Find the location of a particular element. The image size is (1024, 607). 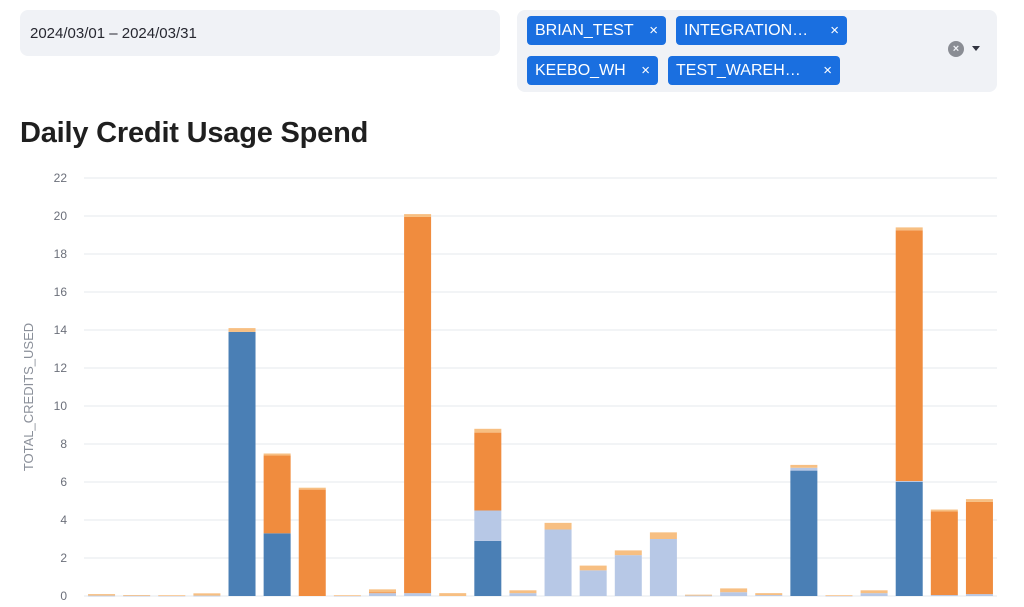

y-tick-label: 10 is located at coordinates (61, 406).